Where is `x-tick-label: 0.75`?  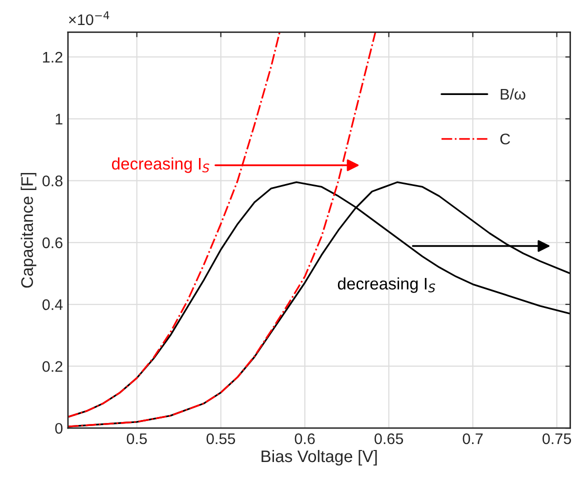
x-tick-label: 0.75 is located at coordinates (557, 438).